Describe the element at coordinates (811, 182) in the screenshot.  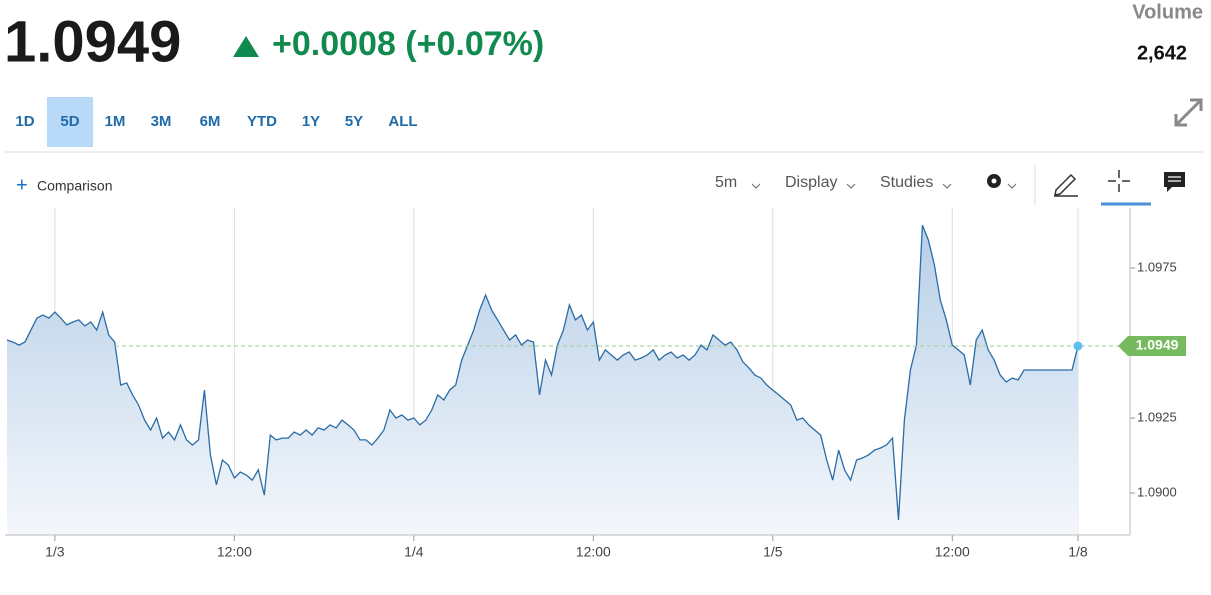
I see `display: Display` at that location.